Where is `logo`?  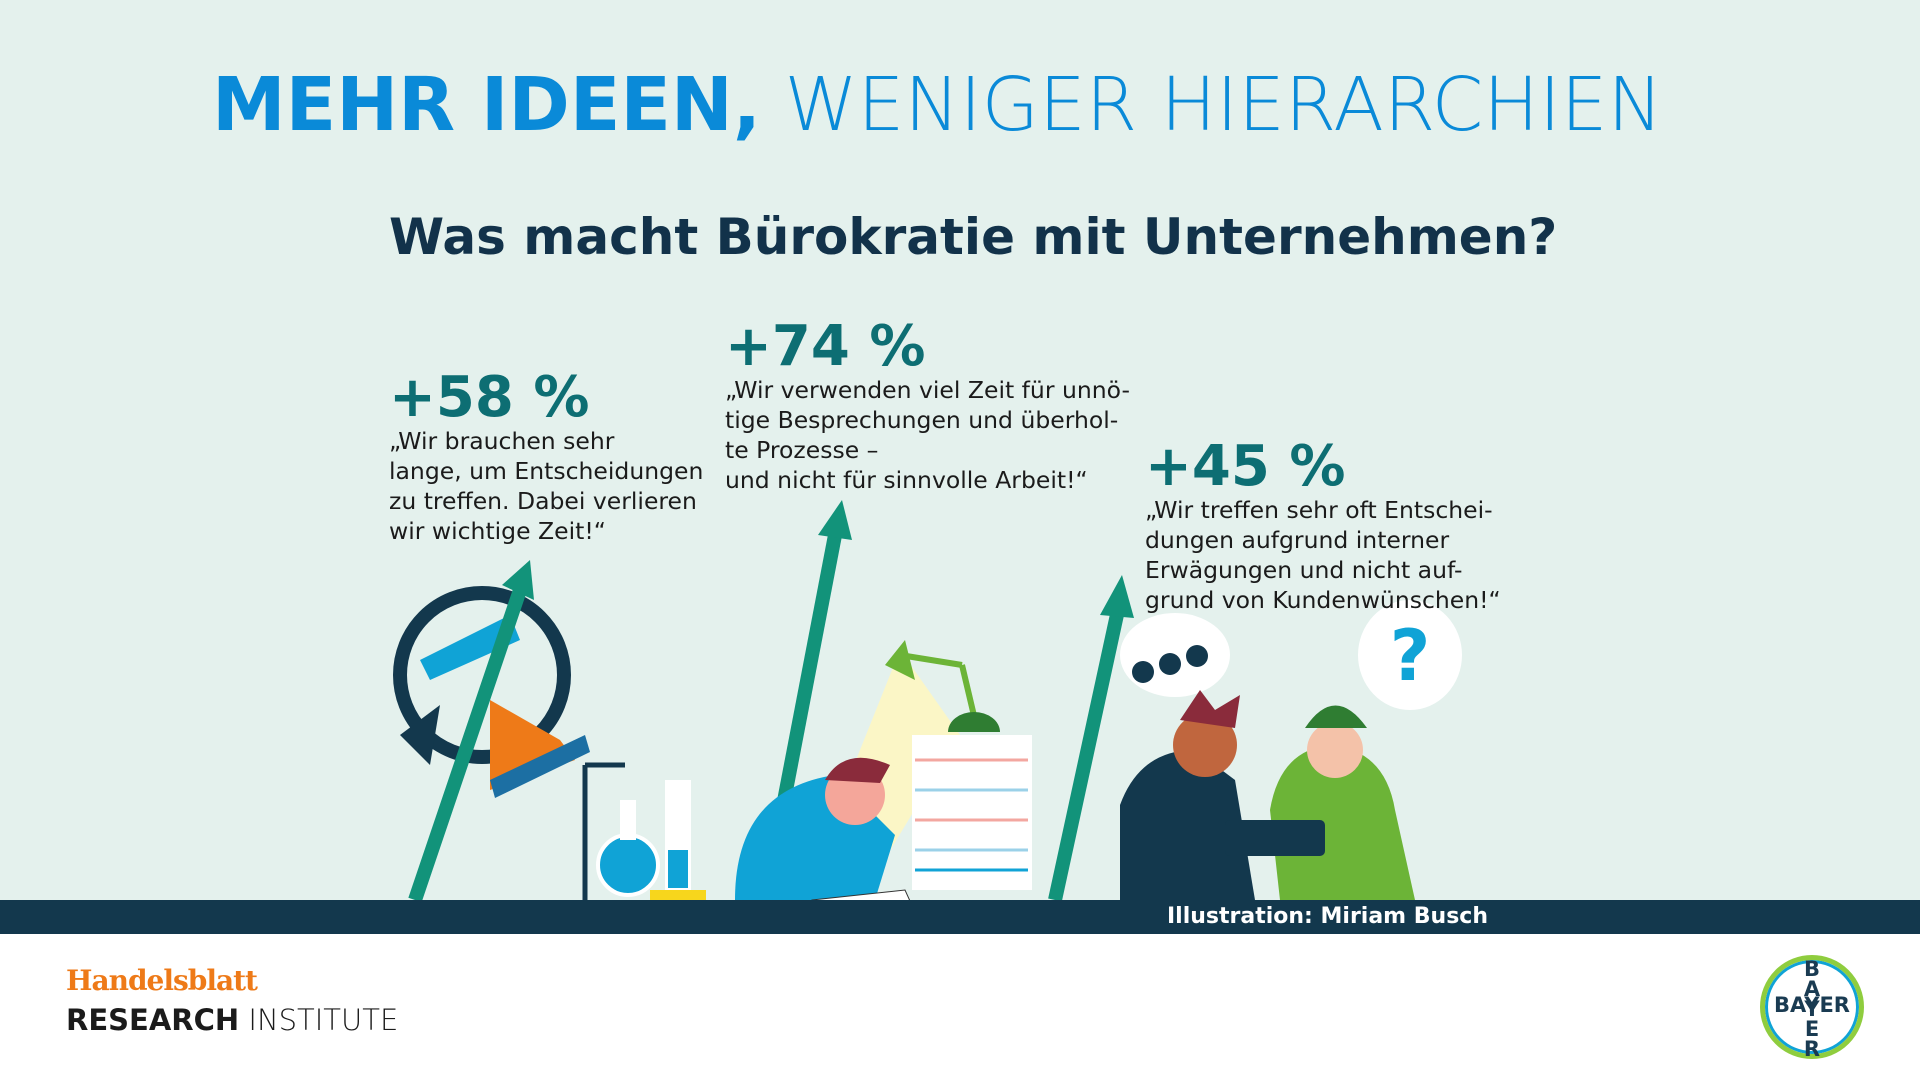
logo is located at coordinates (1812, 1007).